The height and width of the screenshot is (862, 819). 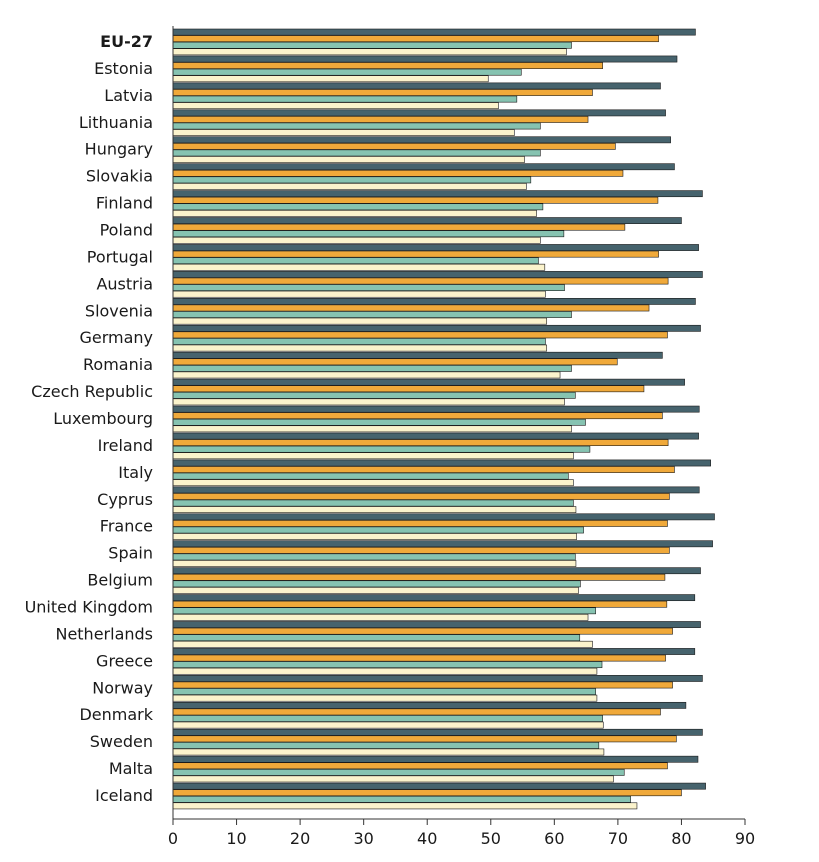 What do you see at coordinates (130, 553) in the screenshot?
I see `category-label: Spain` at bounding box center [130, 553].